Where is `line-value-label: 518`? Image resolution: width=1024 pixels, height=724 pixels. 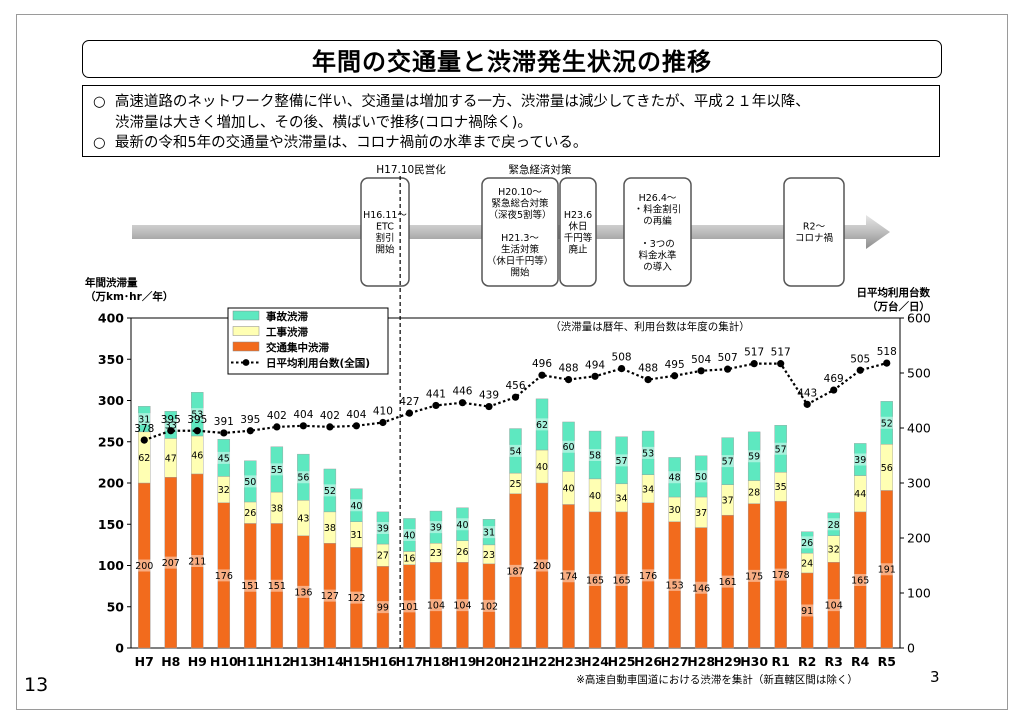 line-value-label: 518 is located at coordinates (887, 352).